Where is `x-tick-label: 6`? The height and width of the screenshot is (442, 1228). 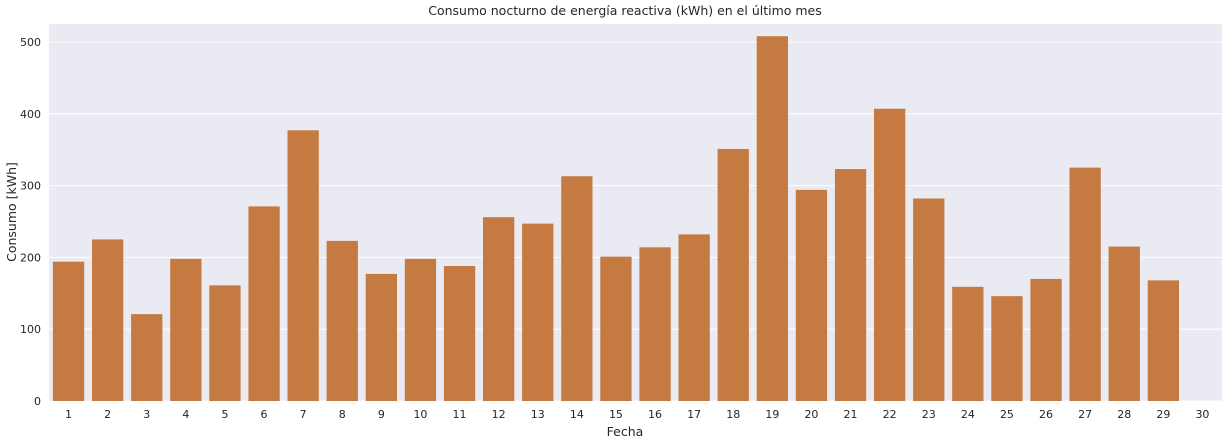 x-tick-label: 6 is located at coordinates (264, 414).